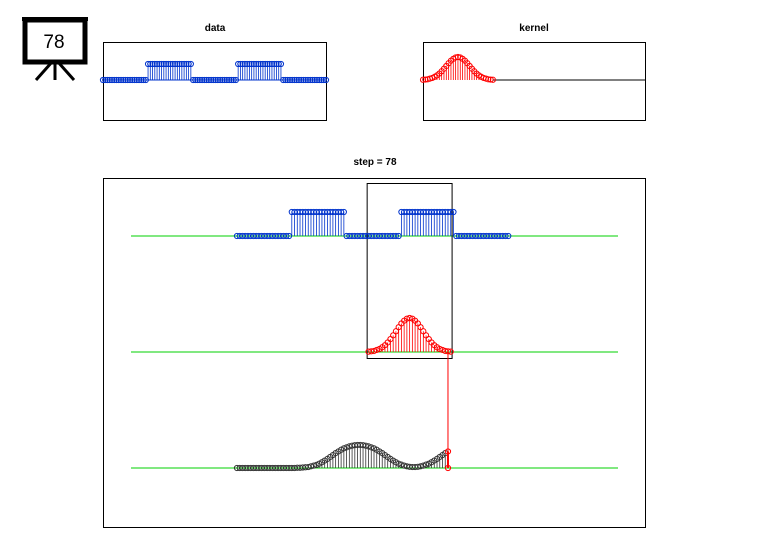 The width and height of the screenshot is (759, 548). What do you see at coordinates (409, 271) in the screenshot?
I see `window` at bounding box center [409, 271].